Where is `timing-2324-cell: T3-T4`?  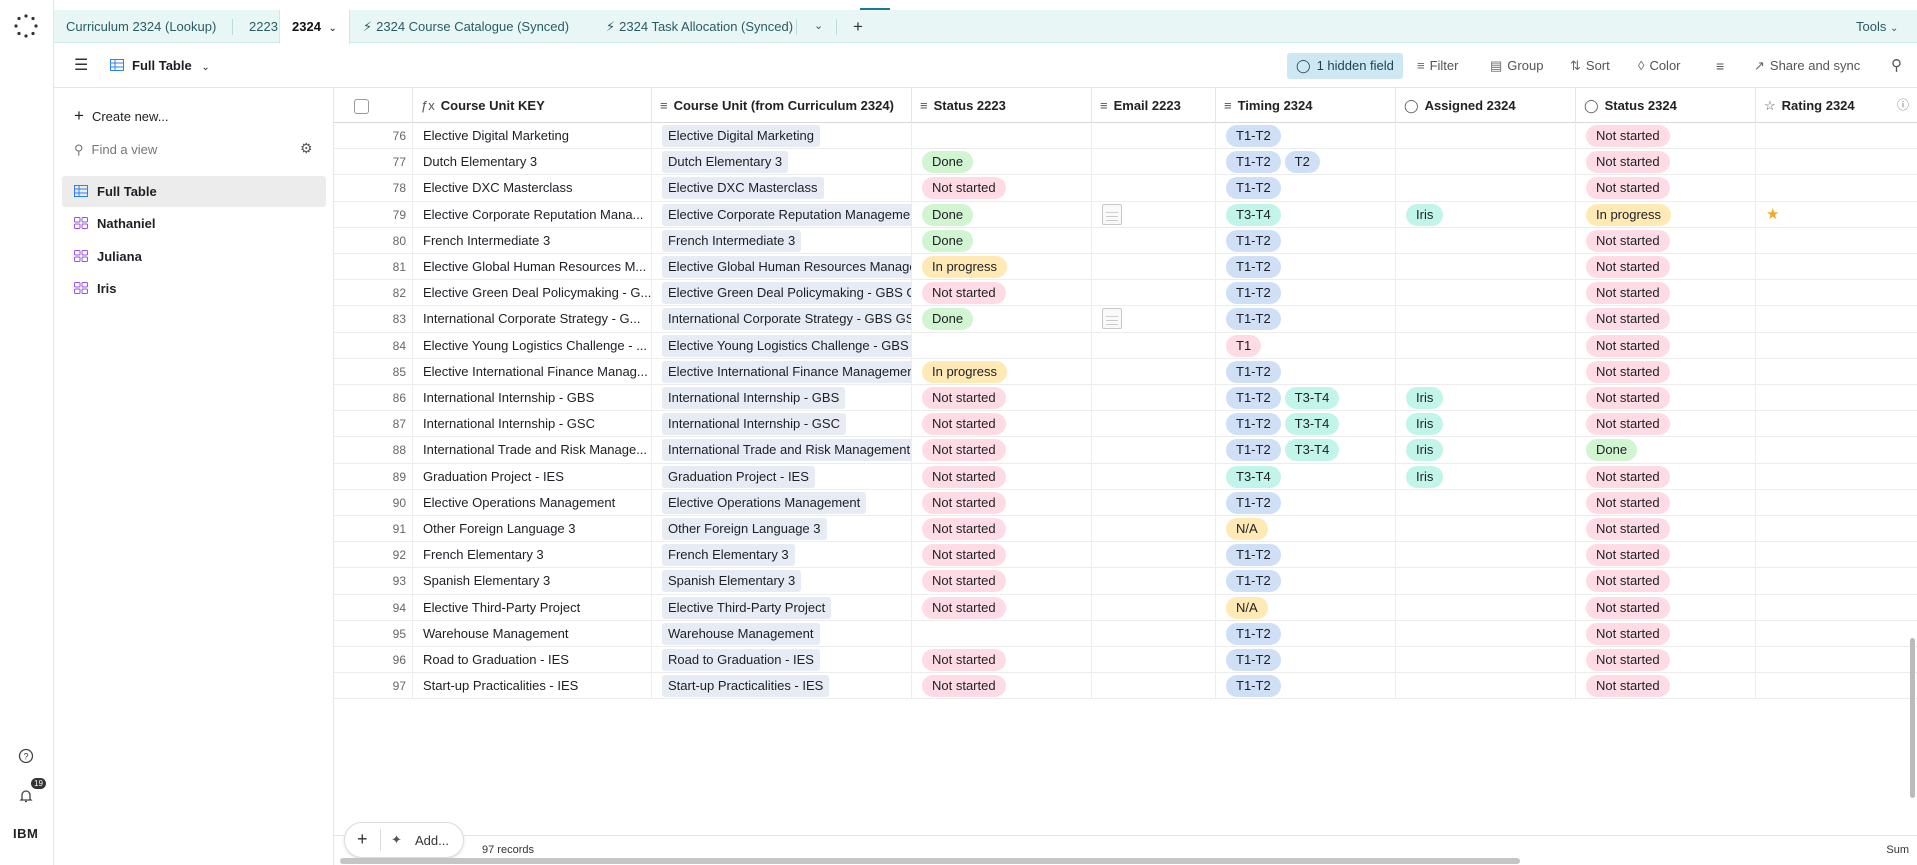 timing-2324-cell: T3-T4 is located at coordinates (1306, 214).